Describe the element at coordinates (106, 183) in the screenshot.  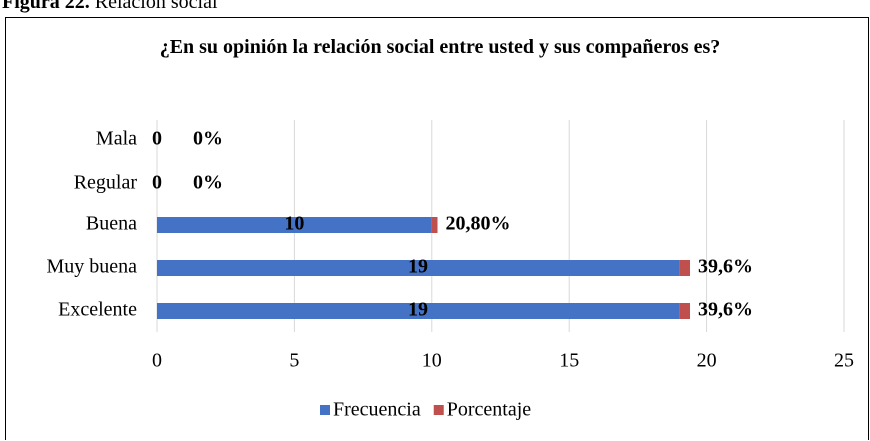
I see `y-tick-label: Regular` at that location.